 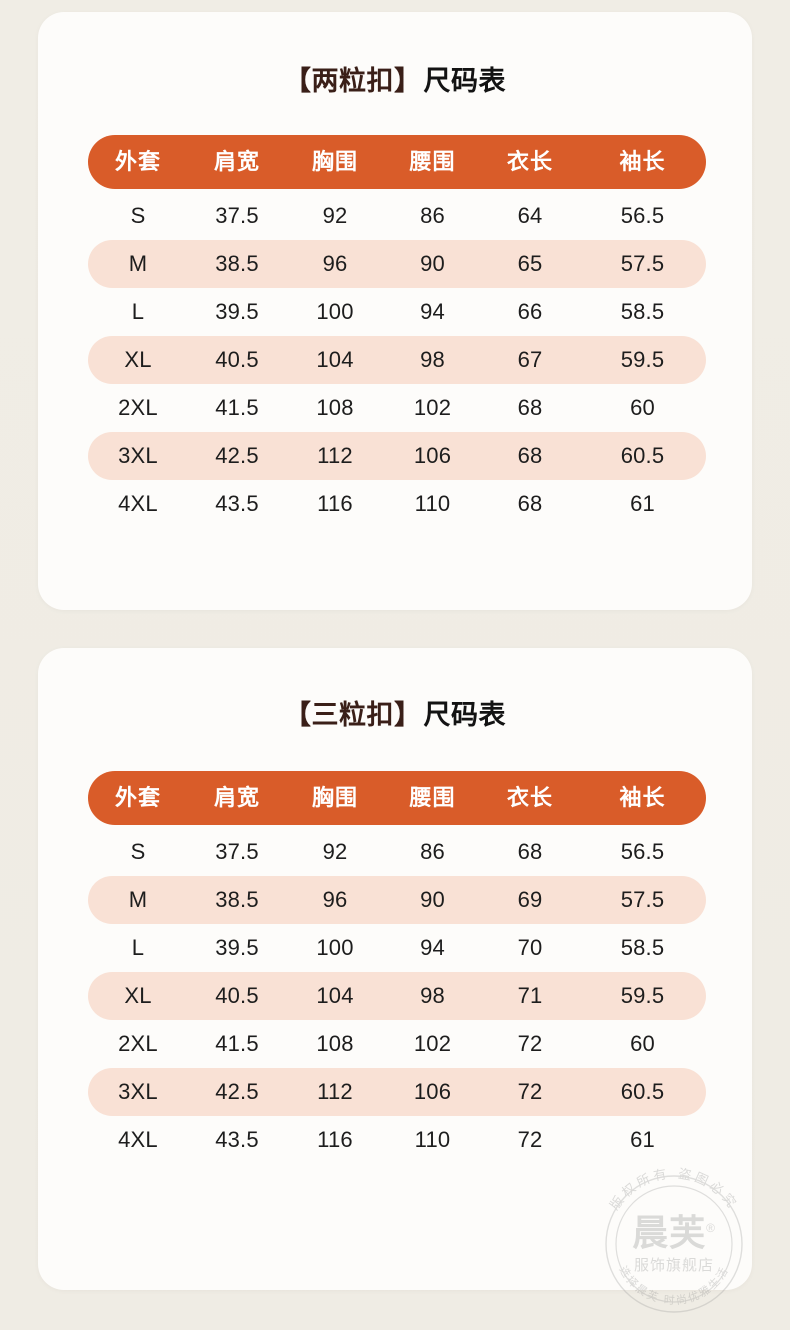 I want to click on cell-length: 64, so click(x=530, y=215).